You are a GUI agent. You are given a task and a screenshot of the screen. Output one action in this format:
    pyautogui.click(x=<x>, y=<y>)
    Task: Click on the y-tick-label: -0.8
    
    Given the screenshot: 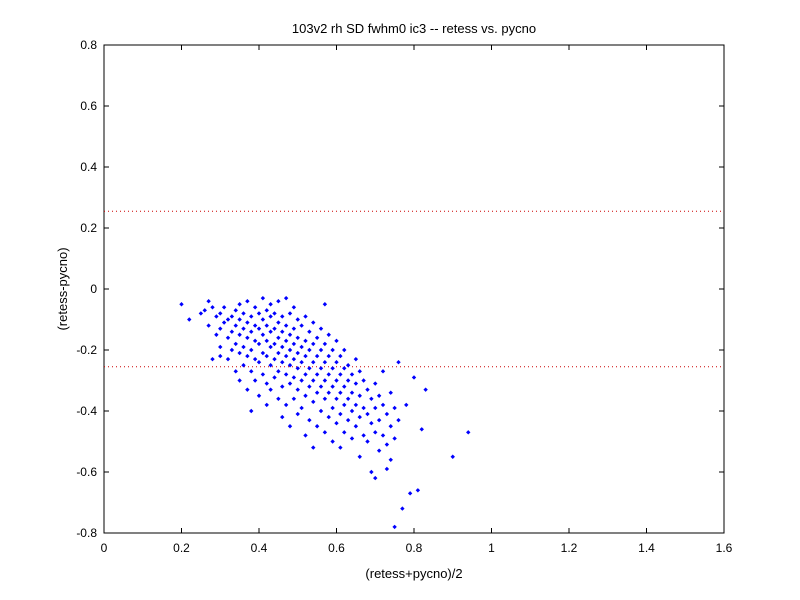 What is the action you would take?
    pyautogui.click(x=86, y=533)
    